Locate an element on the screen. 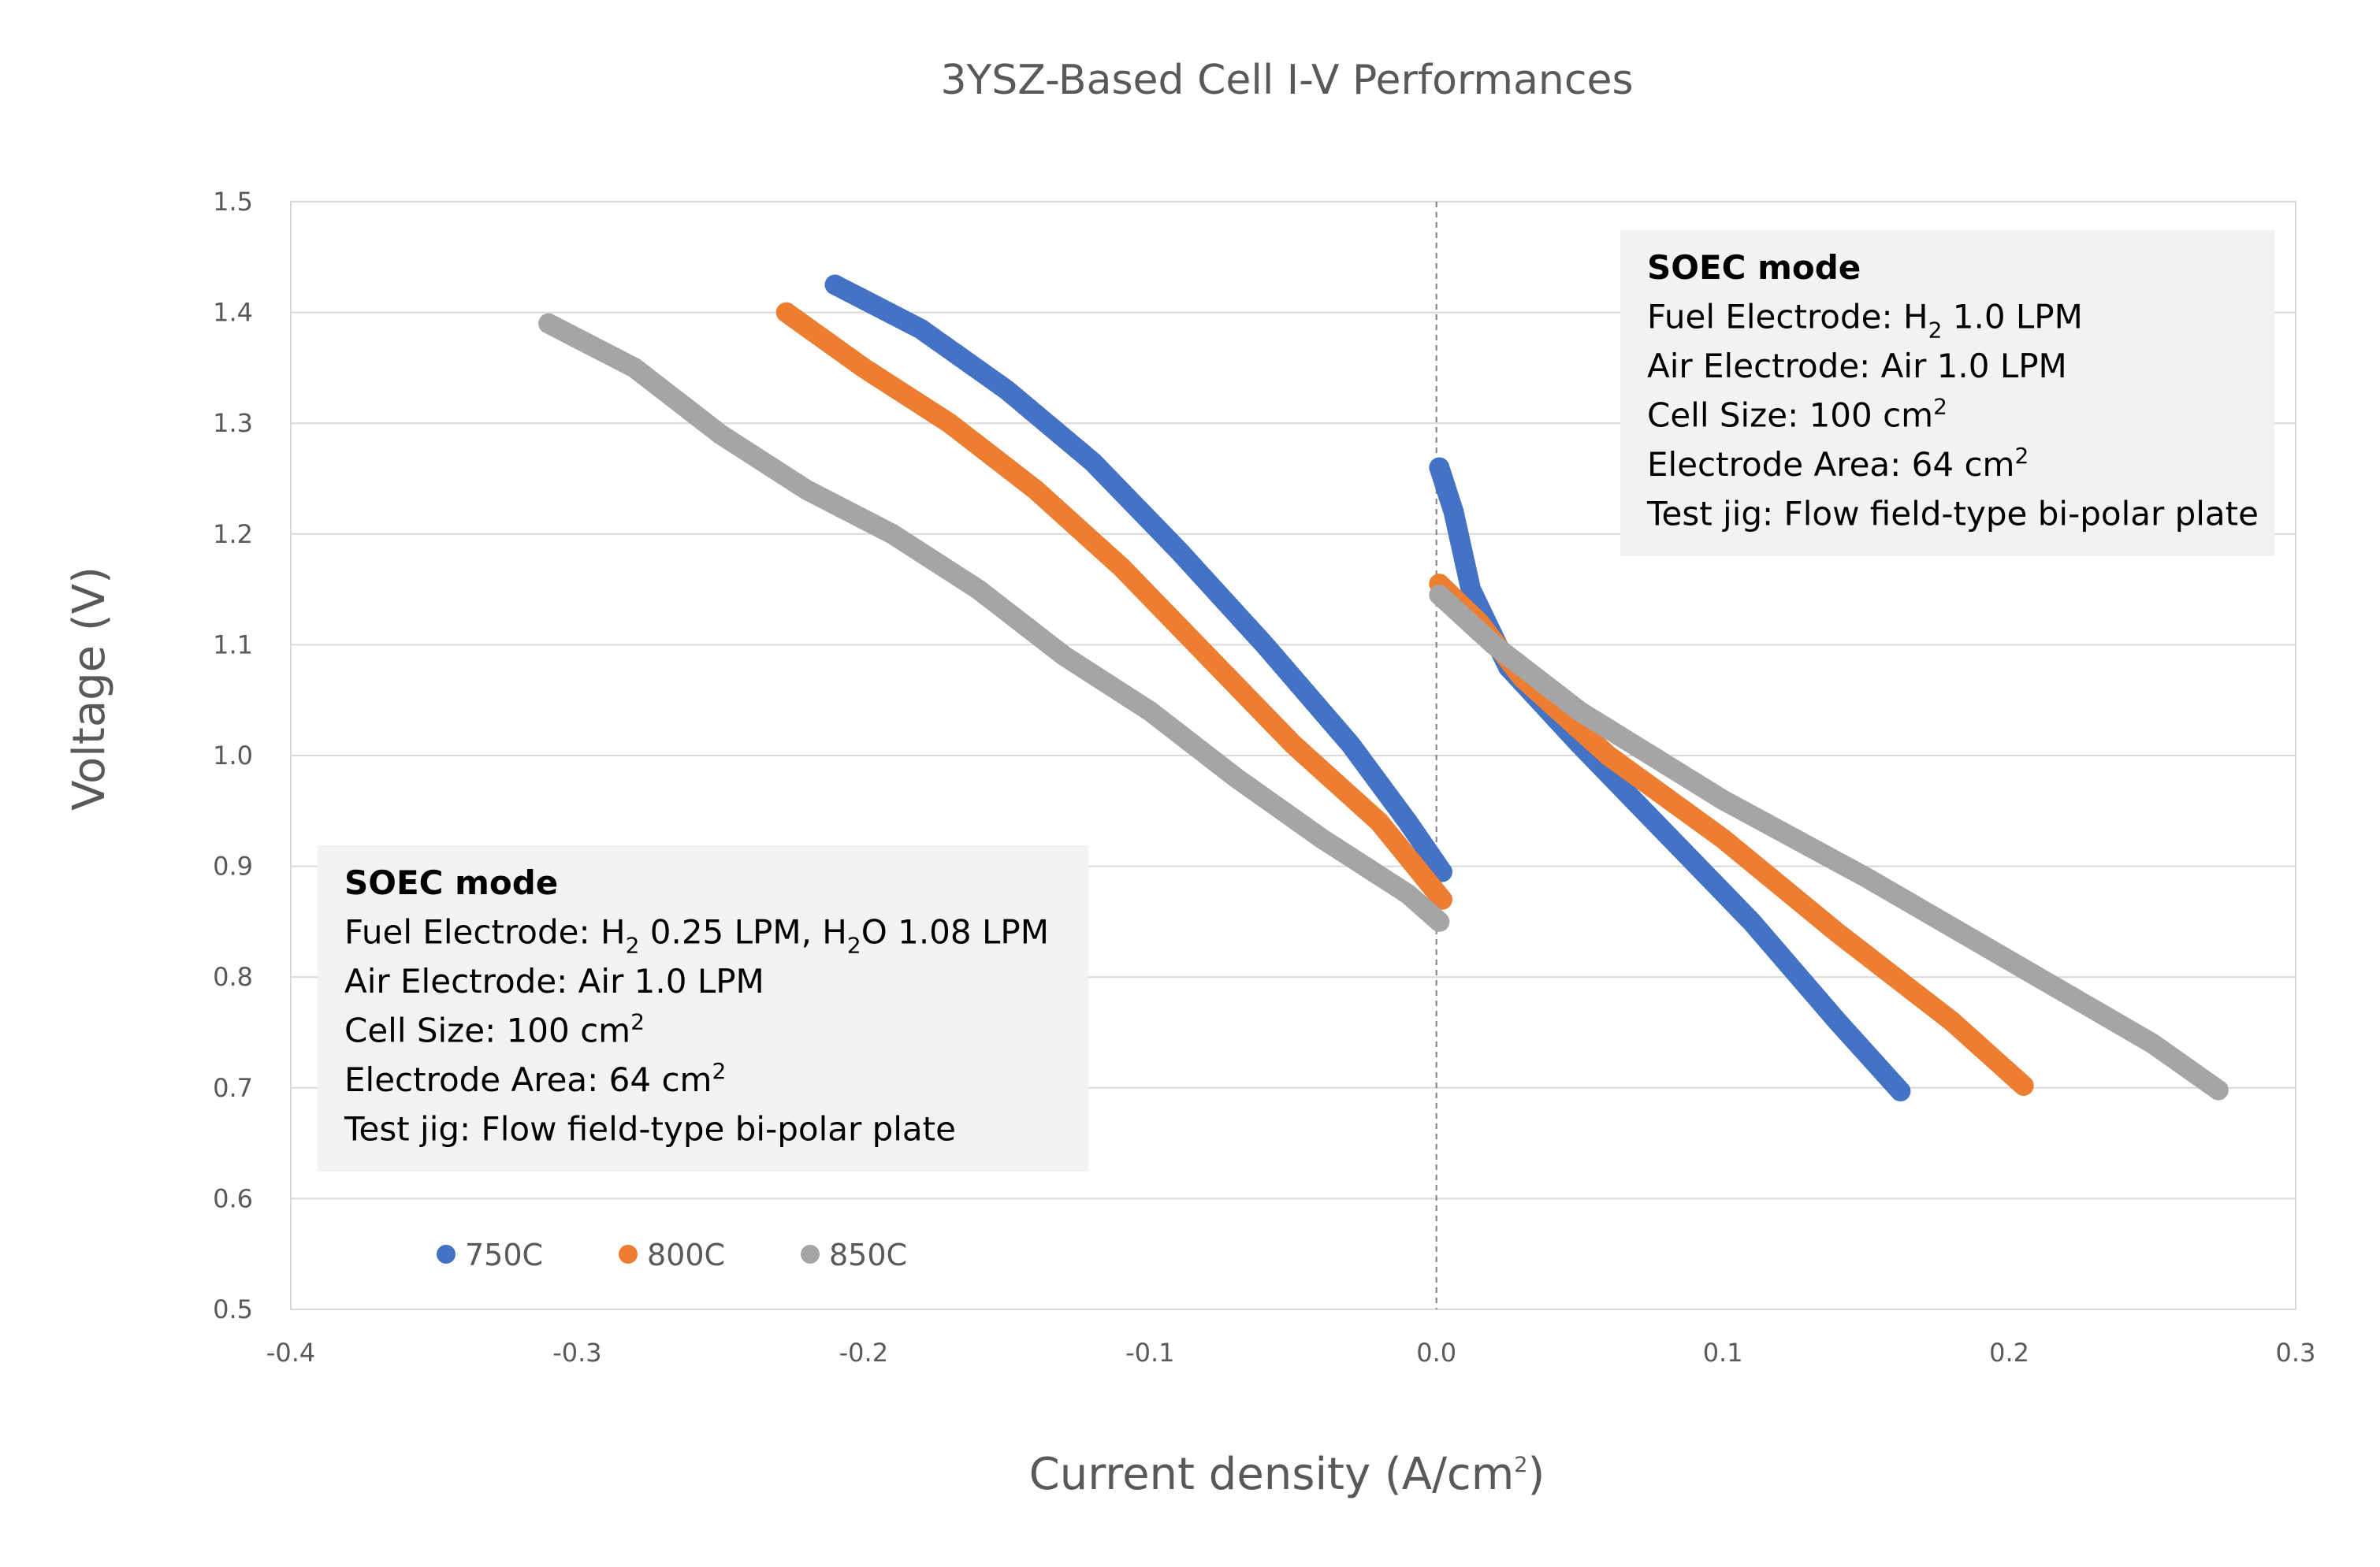  annotation-line: Cell Size: 100 cm2 is located at coordinates (494, 1029).